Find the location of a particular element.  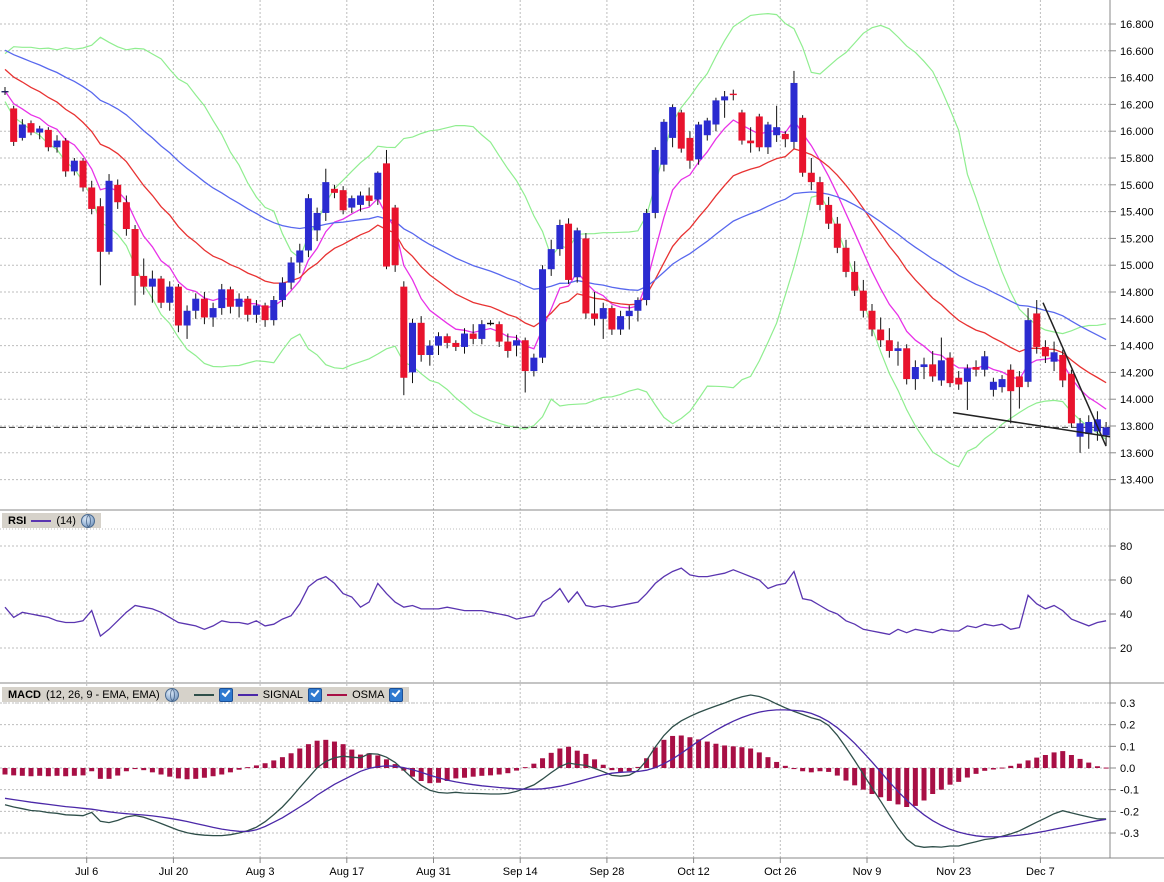

svg-text: 13.400 is located at coordinates (1137, 481).